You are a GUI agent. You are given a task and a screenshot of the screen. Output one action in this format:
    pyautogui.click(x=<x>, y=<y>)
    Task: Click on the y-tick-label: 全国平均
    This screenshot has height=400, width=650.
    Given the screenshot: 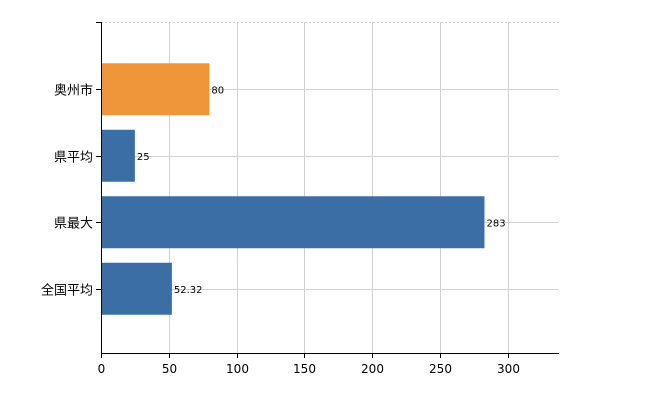 What is the action you would take?
    pyautogui.click(x=67, y=291)
    